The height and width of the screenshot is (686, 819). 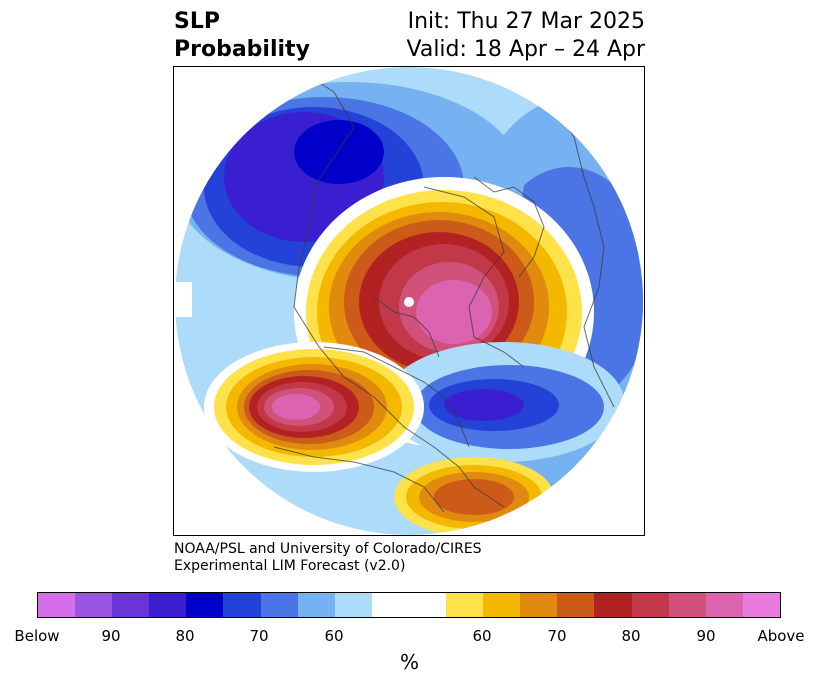 I want to click on title-line-2: Probability, so click(x=242, y=49).